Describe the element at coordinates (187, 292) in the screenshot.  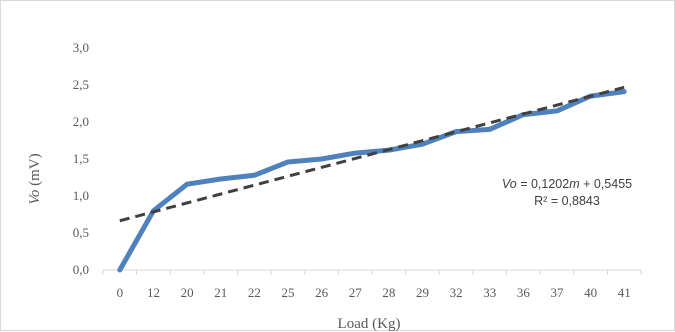
I see `x-tick-label: 20` at that location.